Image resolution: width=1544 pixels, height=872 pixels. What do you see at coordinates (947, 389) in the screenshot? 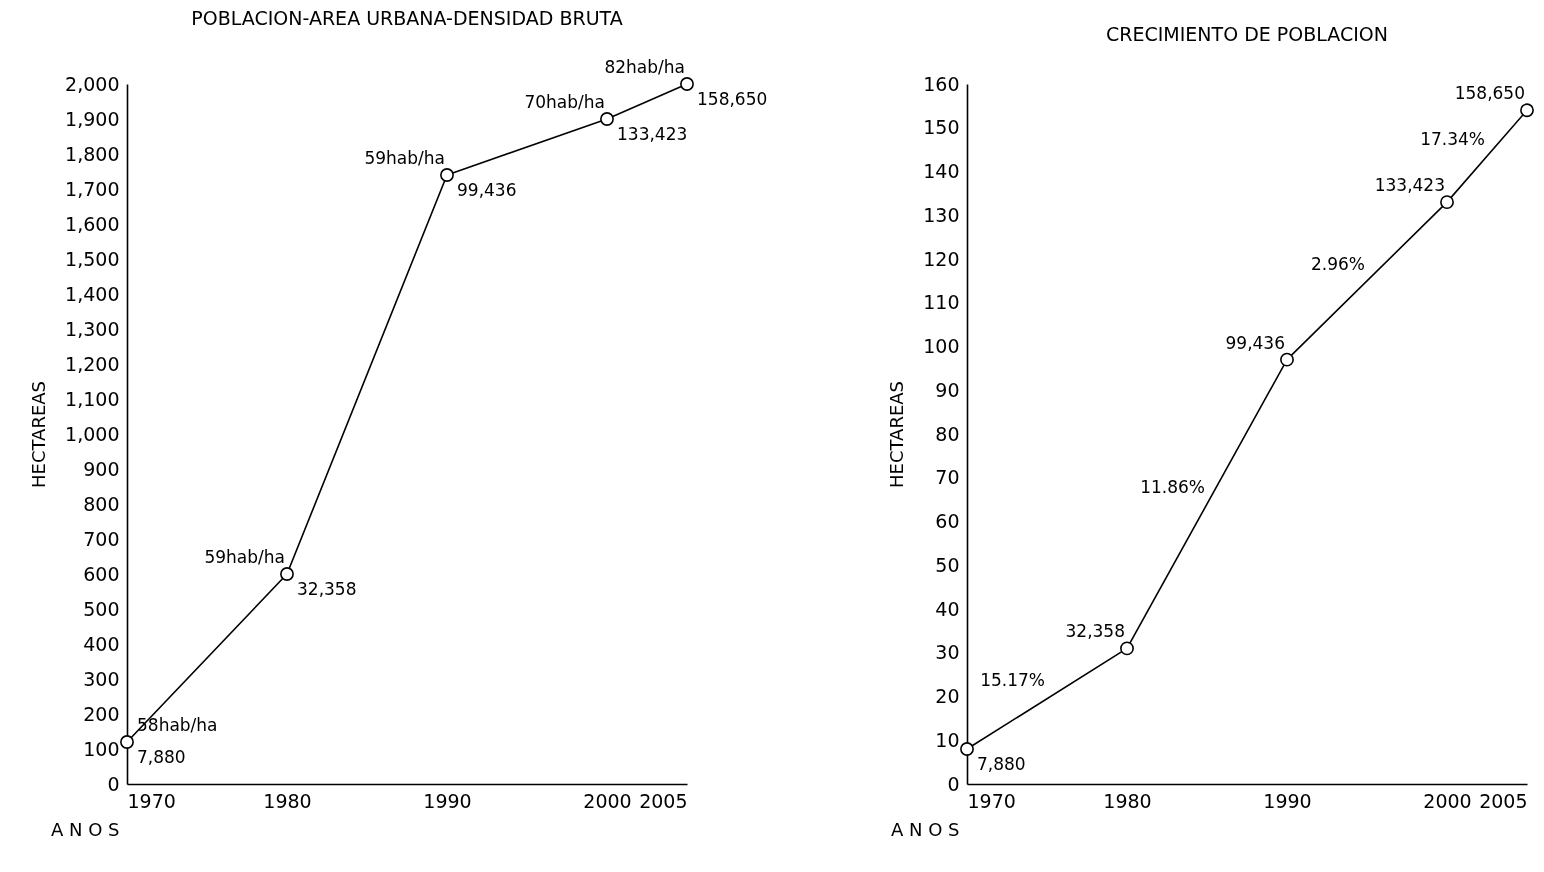
I see `y-tick-label: 90` at bounding box center [947, 389].